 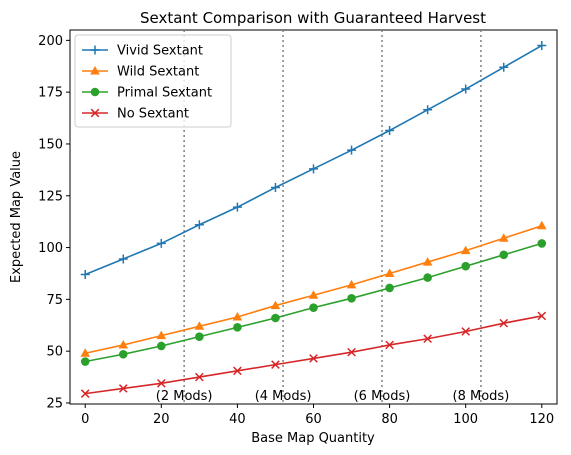 I want to click on y-axis-label: Expected Map Value, so click(x=16, y=217).